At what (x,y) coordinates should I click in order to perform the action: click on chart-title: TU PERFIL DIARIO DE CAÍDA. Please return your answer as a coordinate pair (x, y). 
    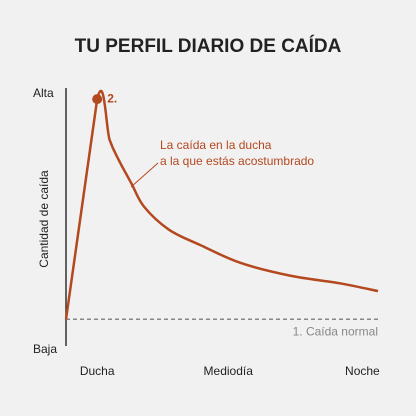
    Looking at the image, I should click on (208, 46).